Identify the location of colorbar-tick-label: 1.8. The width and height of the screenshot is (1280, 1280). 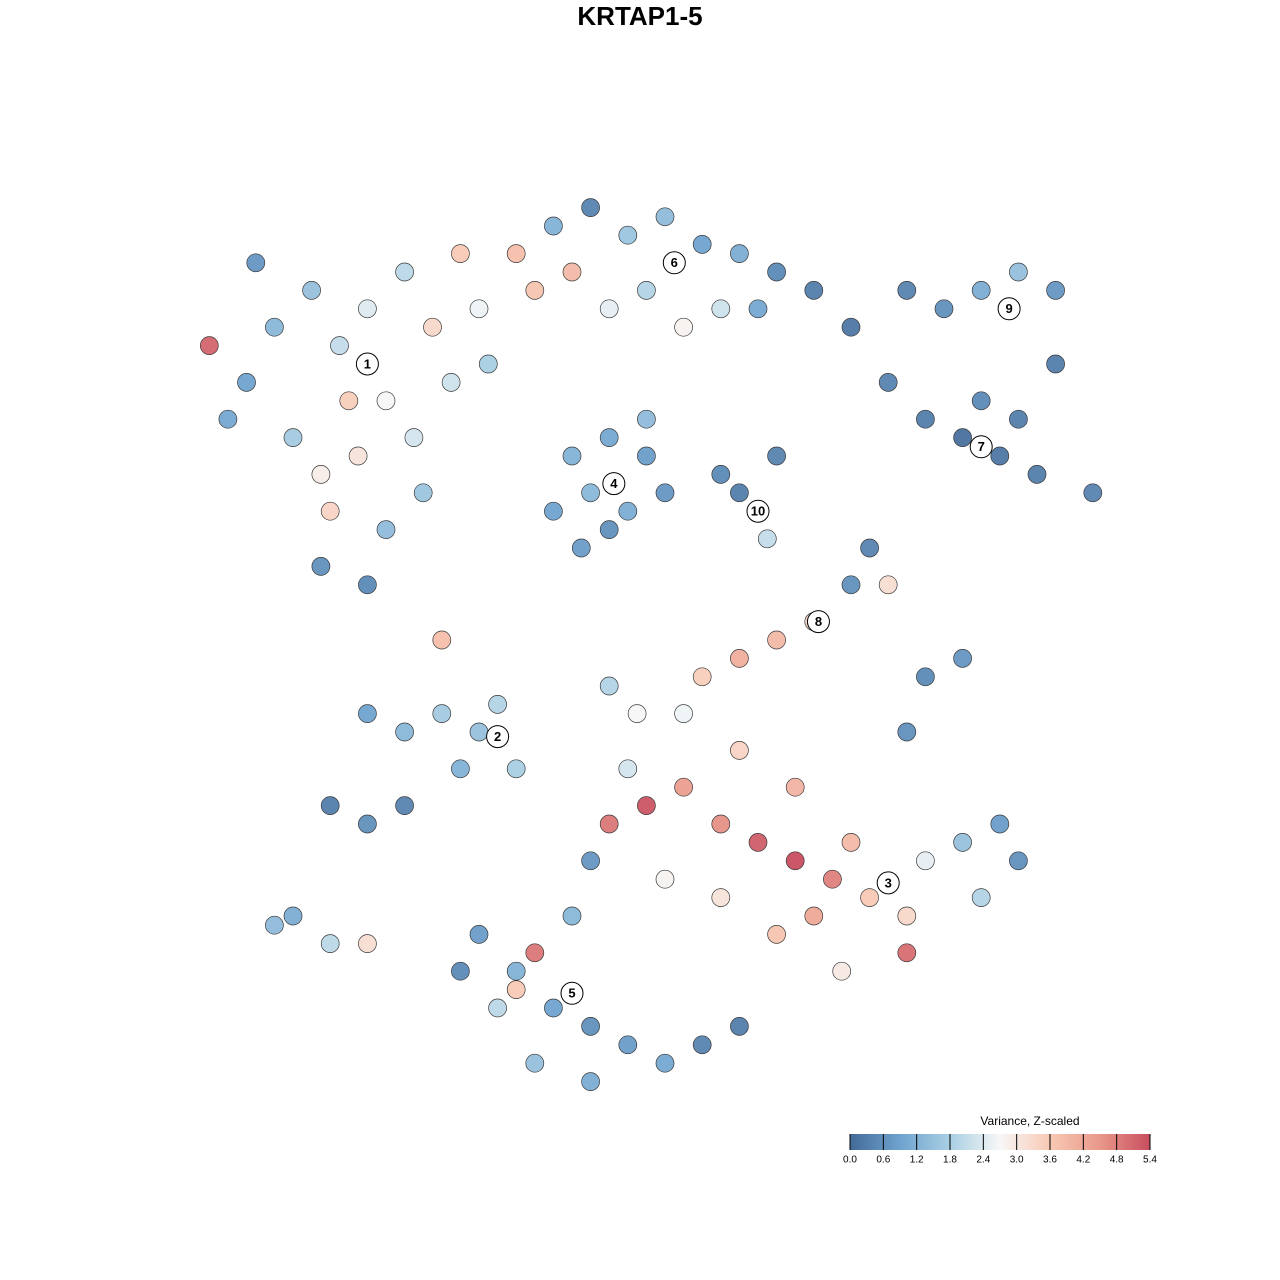
(950, 1160).